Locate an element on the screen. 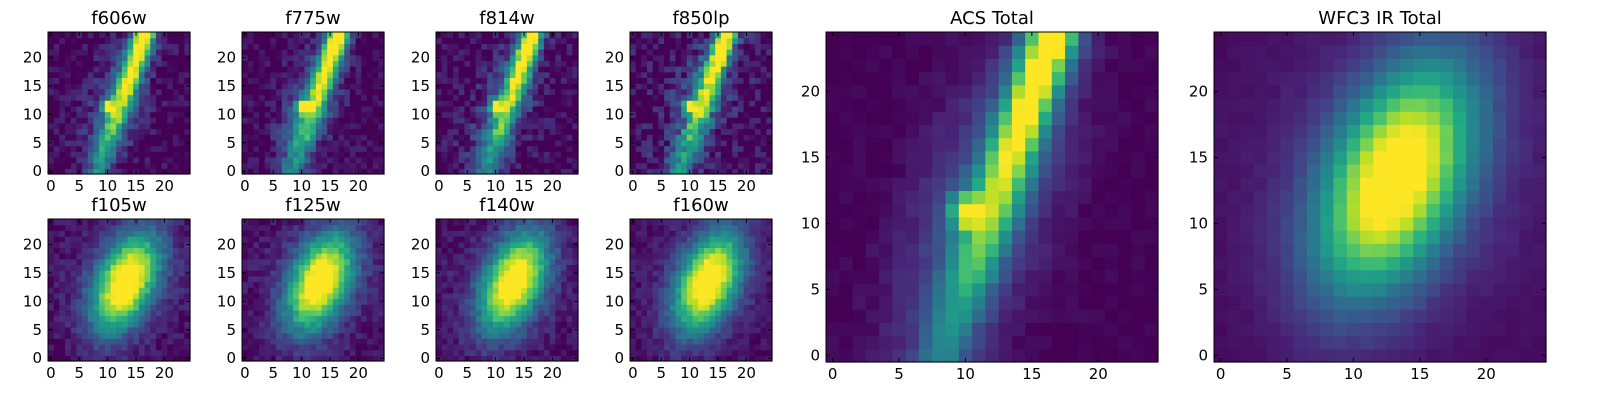  y-tick-label: 10 is located at coordinates (614, 114).